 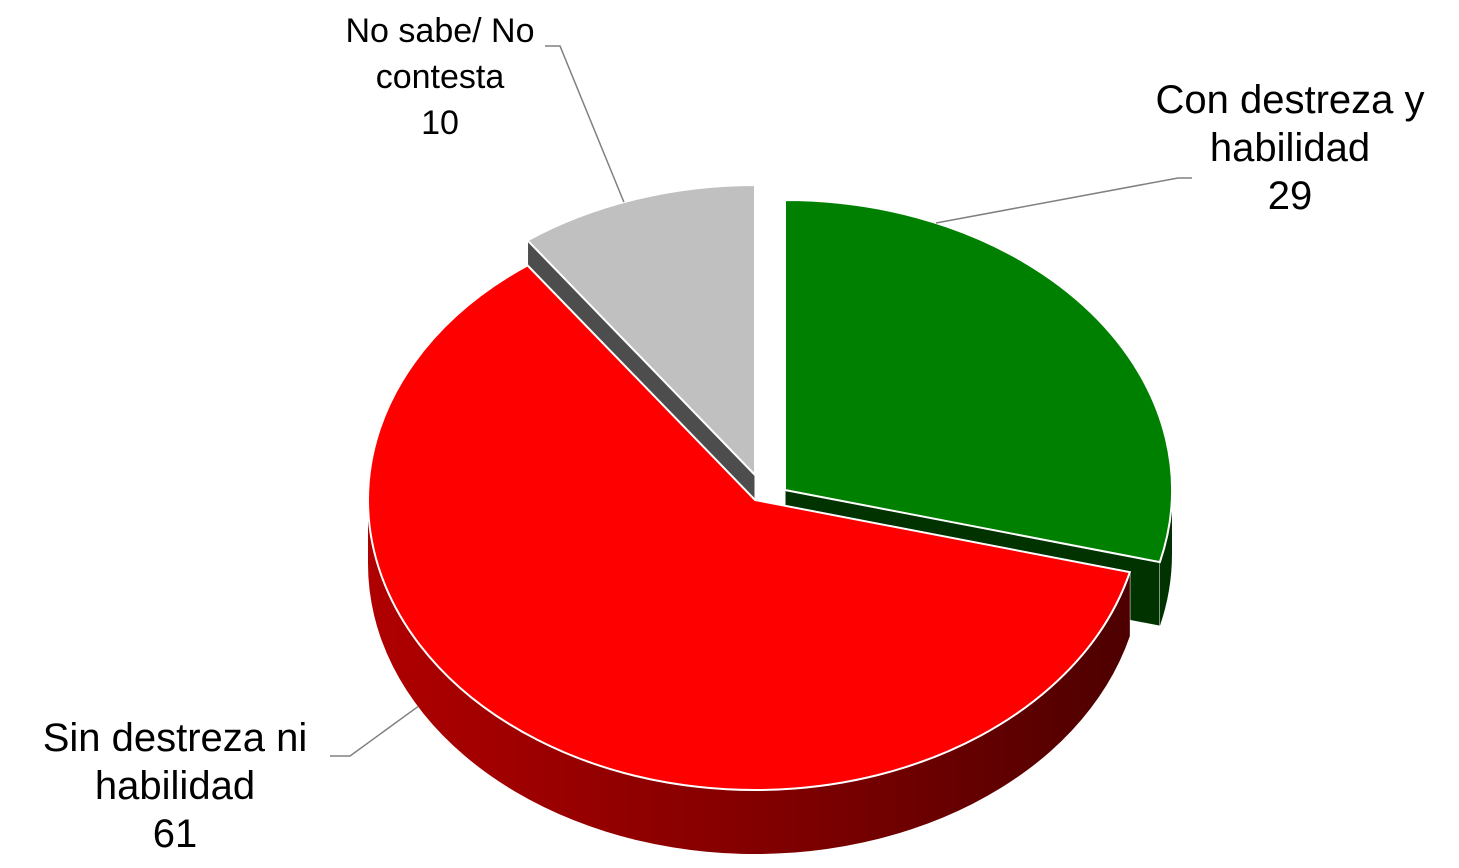 I want to click on label-sin-destreza-value: 61, so click(x=175, y=834).